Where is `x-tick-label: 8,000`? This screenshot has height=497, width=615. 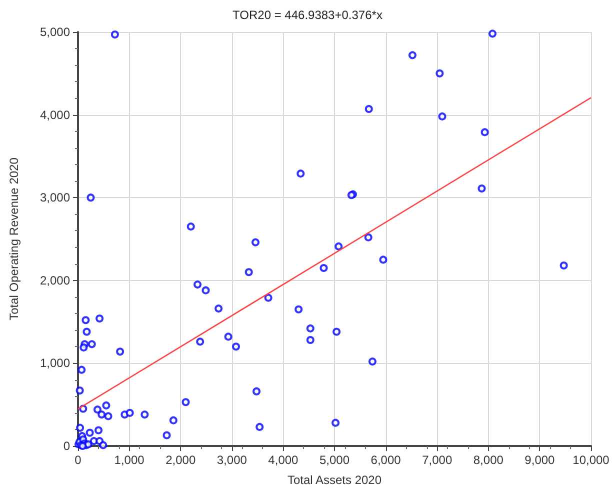
x-tick-label: 8,000 is located at coordinates (488, 460).